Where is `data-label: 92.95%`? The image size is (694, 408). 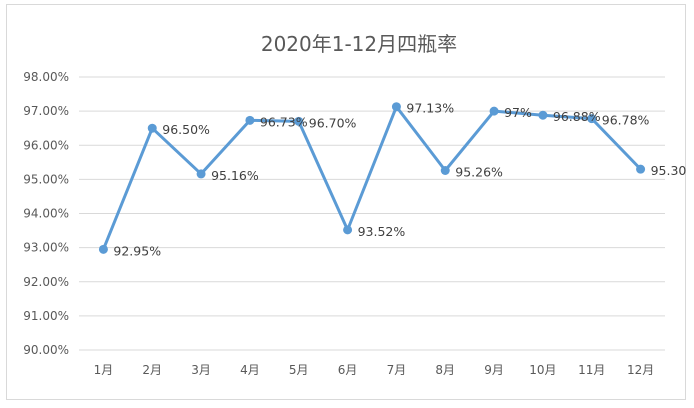
data-label: 92.95% is located at coordinates (137, 250).